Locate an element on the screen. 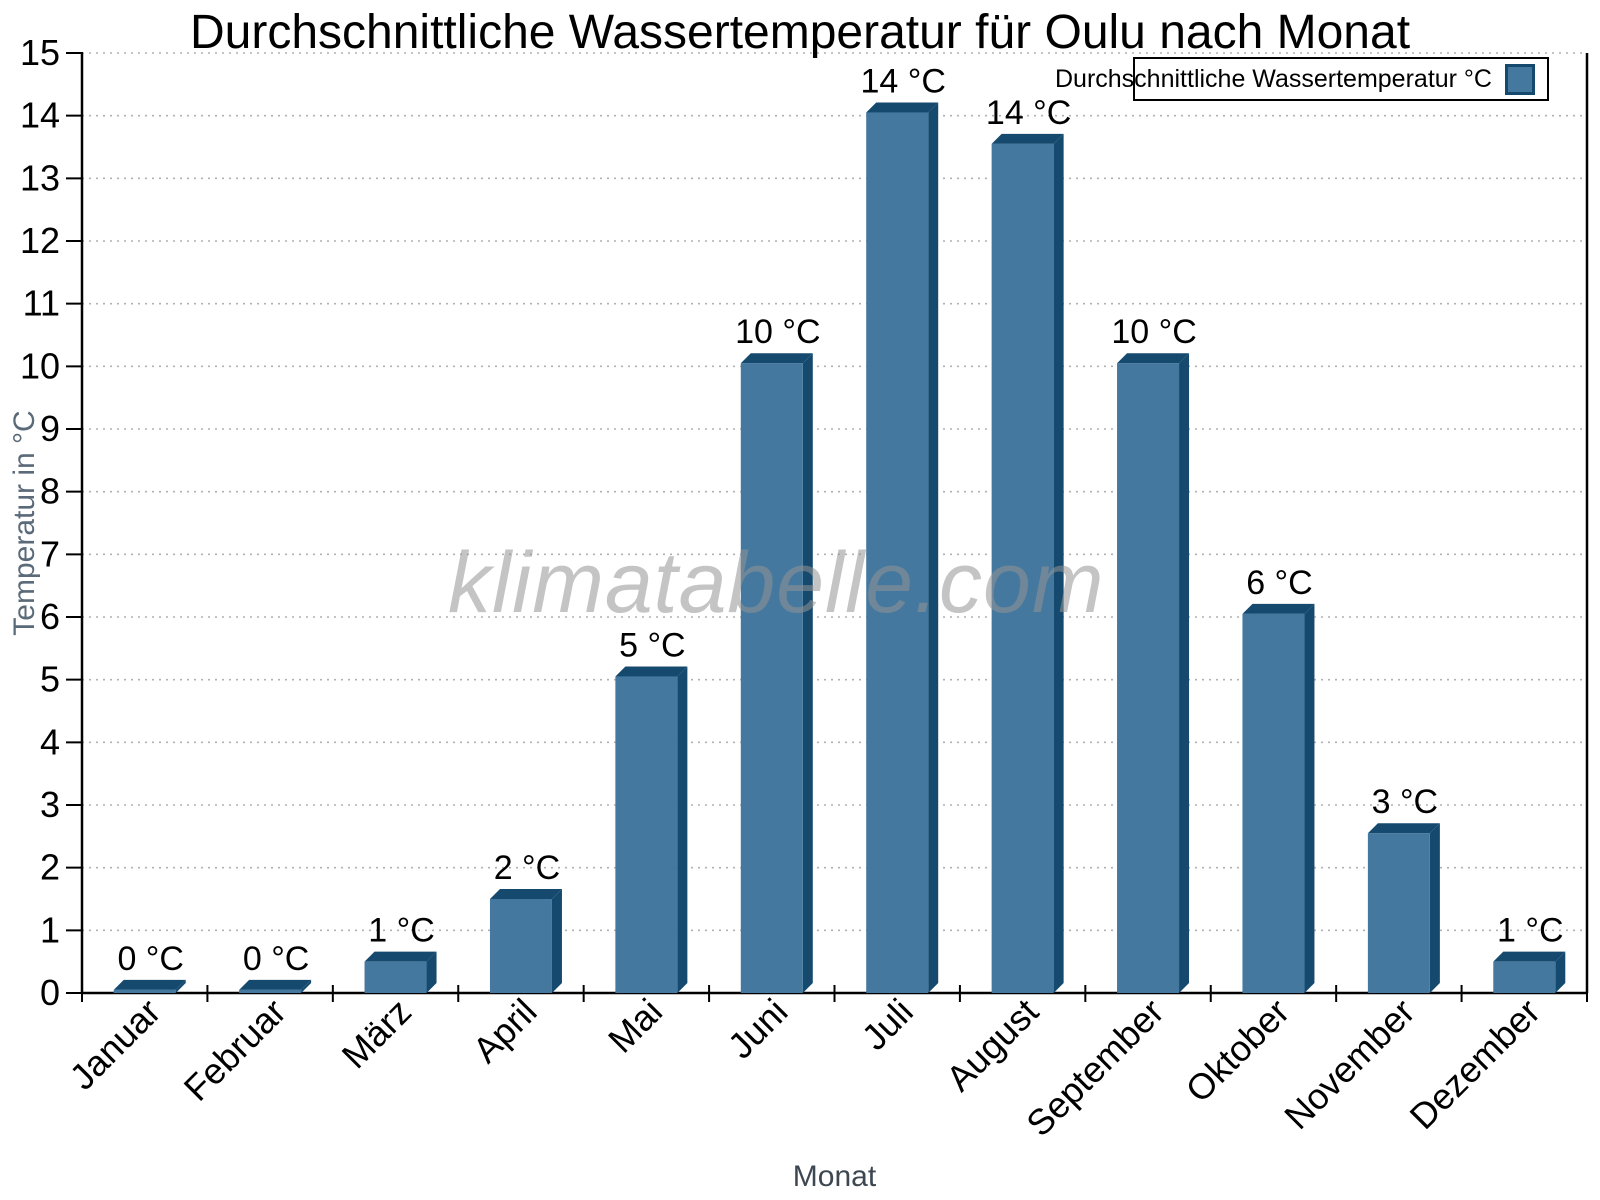  y-axis-title: Temperatur in °C is located at coordinates (24, 523).